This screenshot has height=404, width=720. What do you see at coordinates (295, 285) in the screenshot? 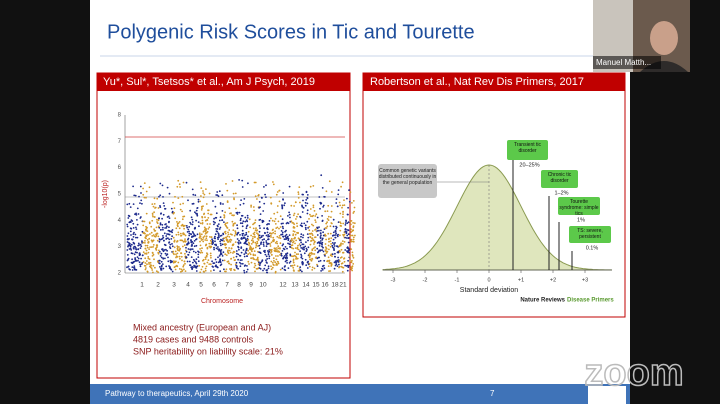
I see `x-tick-label: 13` at bounding box center [295, 285].